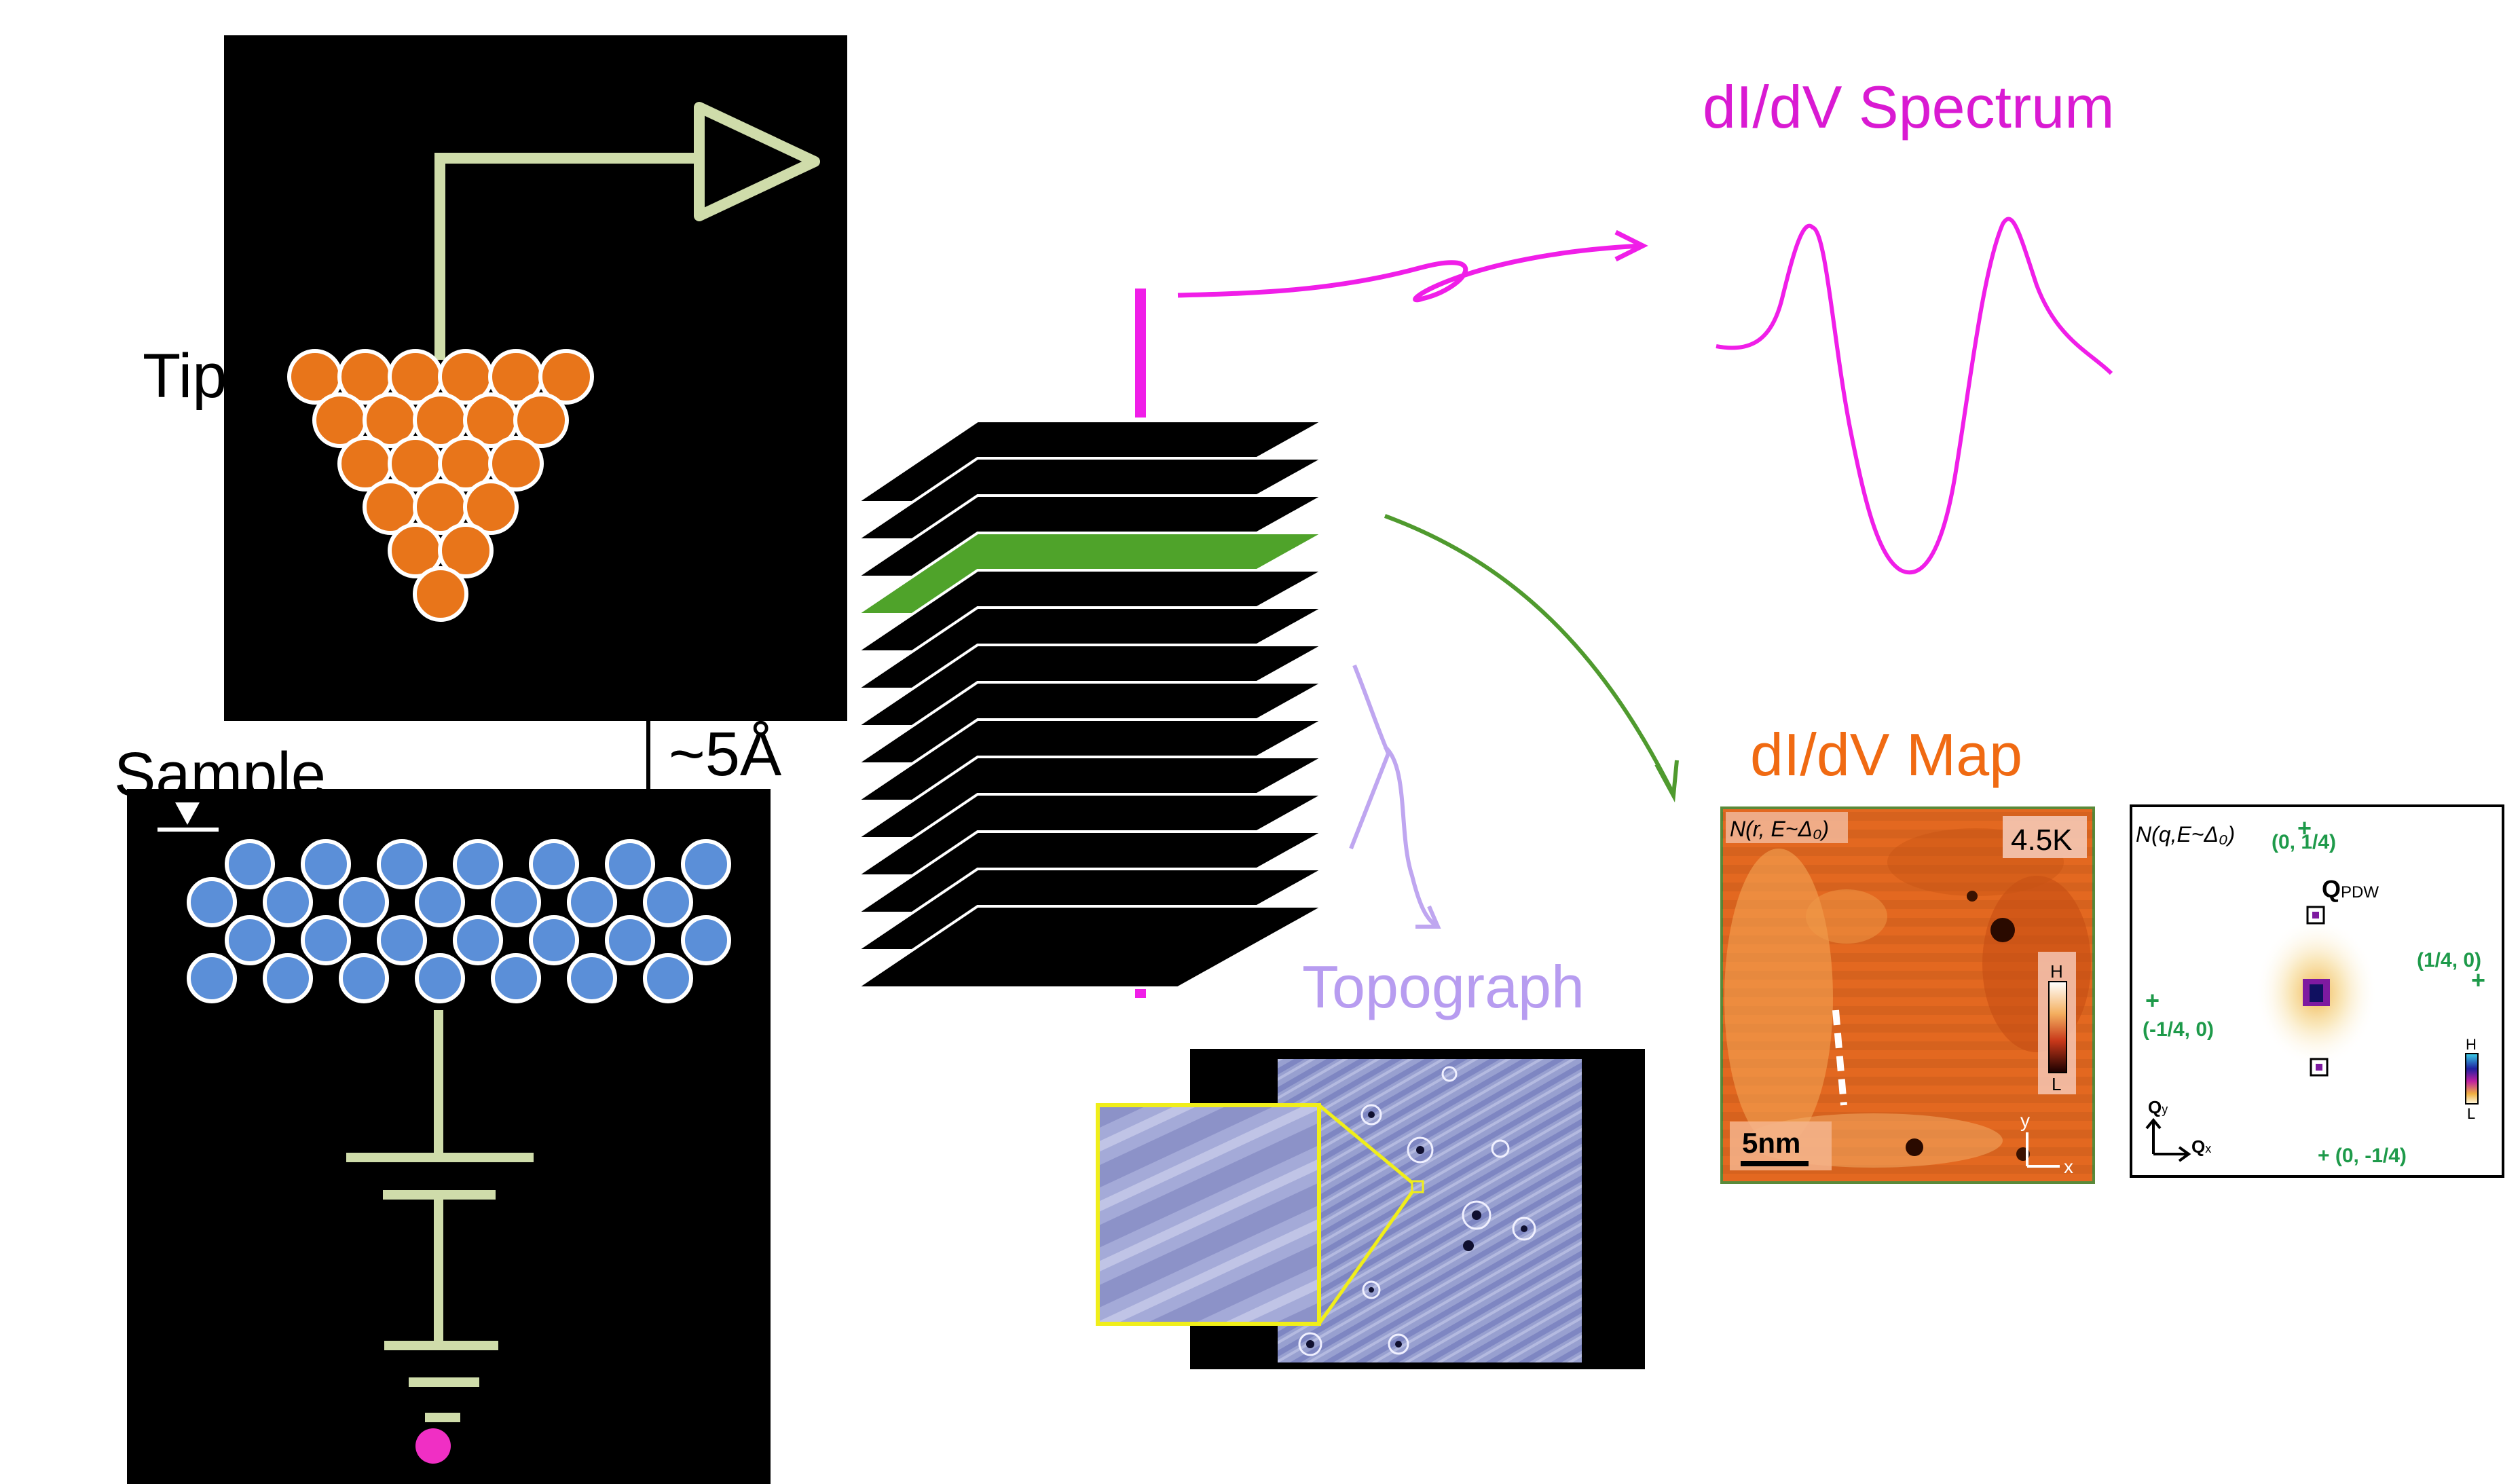 Image resolution: width=2520 pixels, height=1484 pixels. Describe the element at coordinates (1090, 947) in the screenshot. I see `energy-layer` at that location.